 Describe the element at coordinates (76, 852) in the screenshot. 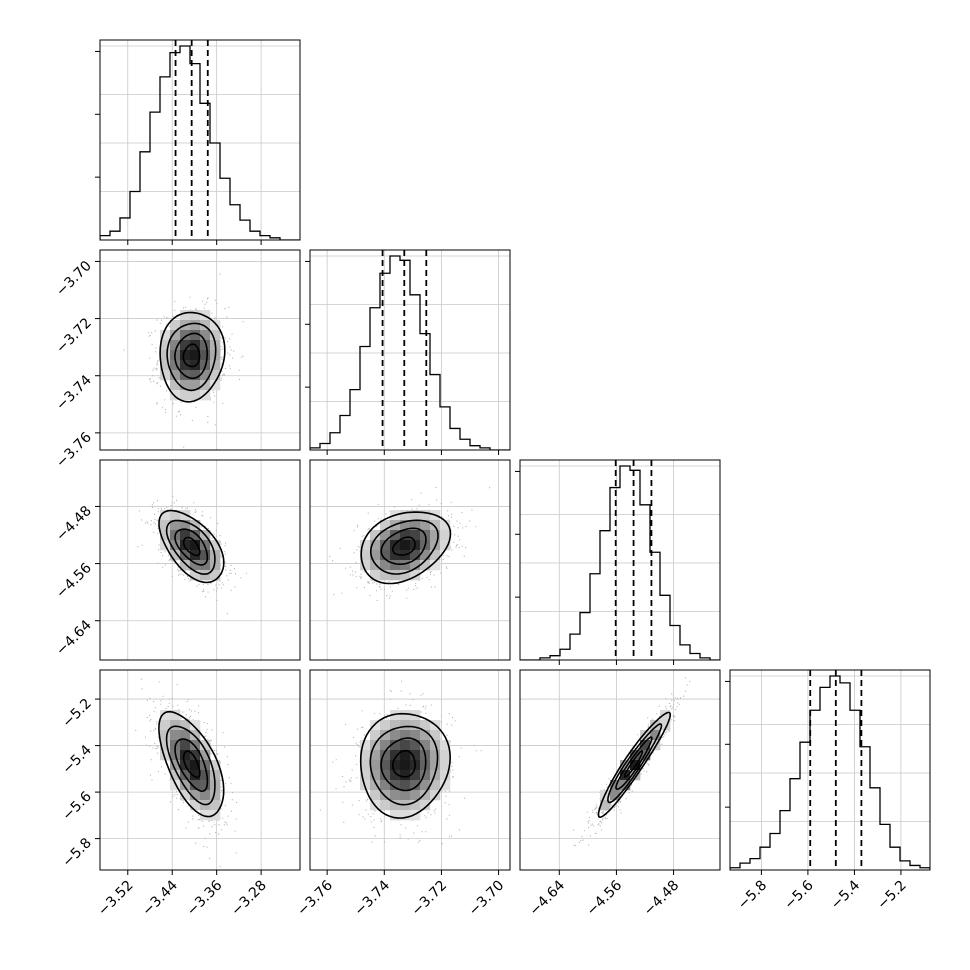

I see `y-tick-label: −5.8` at that location.